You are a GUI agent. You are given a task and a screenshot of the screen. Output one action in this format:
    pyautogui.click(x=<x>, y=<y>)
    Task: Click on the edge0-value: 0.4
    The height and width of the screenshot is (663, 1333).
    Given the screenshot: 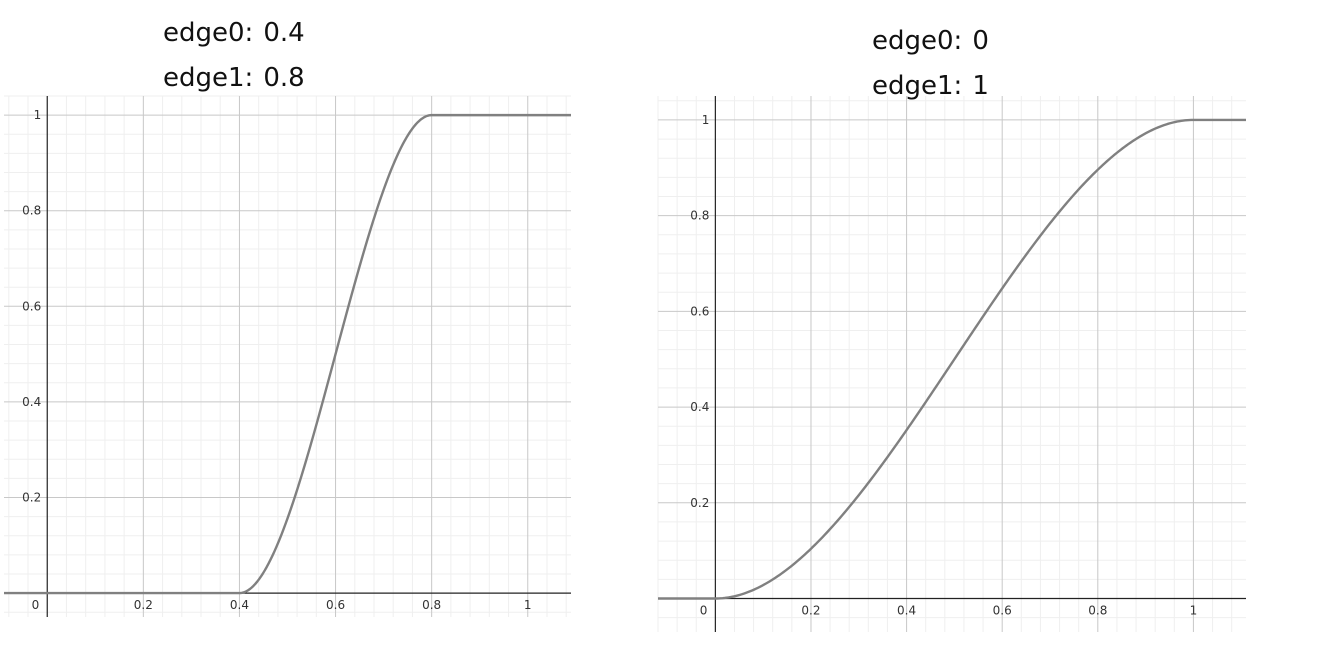 What is the action you would take?
    pyautogui.click(x=284, y=33)
    